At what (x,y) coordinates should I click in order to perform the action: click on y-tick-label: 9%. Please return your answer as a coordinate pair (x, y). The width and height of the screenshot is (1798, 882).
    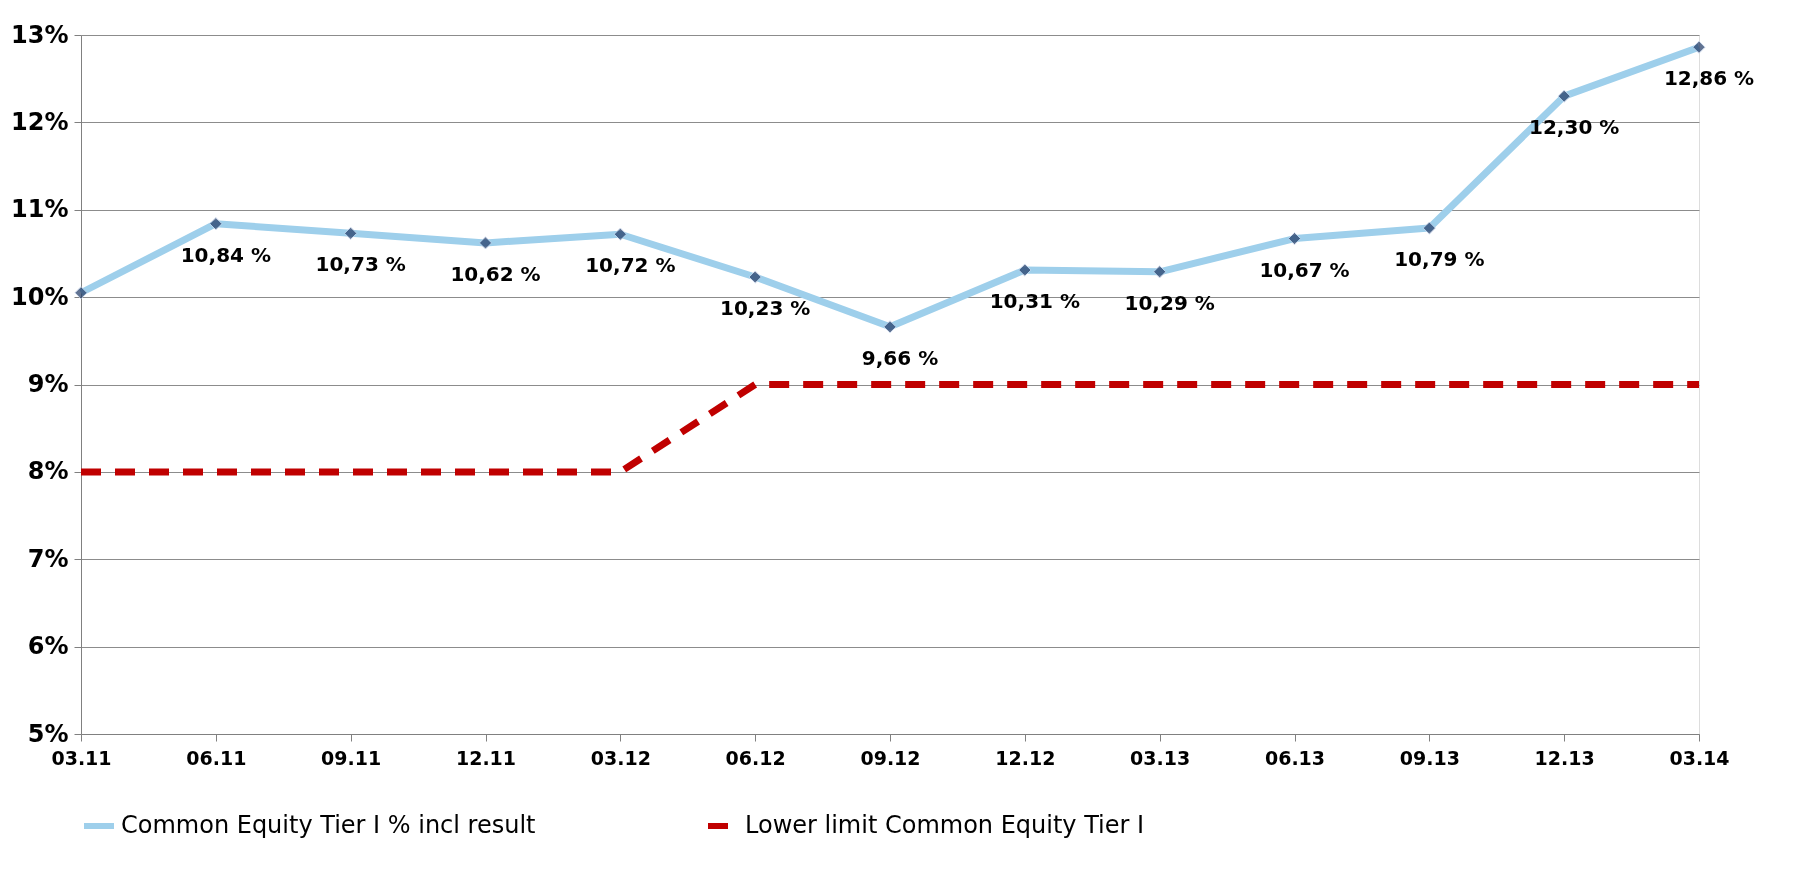
    Looking at the image, I should click on (48, 384).